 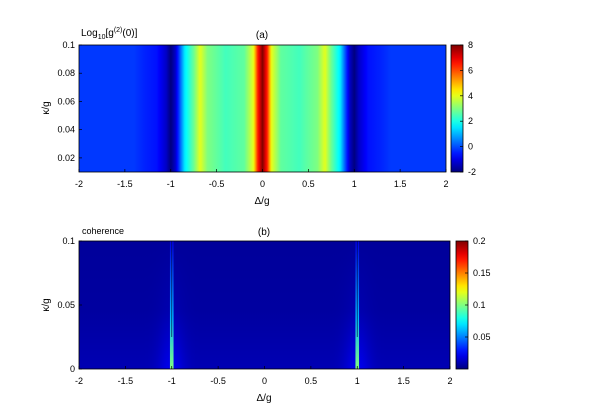 I want to click on panel-b-xtick-label: 1.5, so click(x=403, y=381).